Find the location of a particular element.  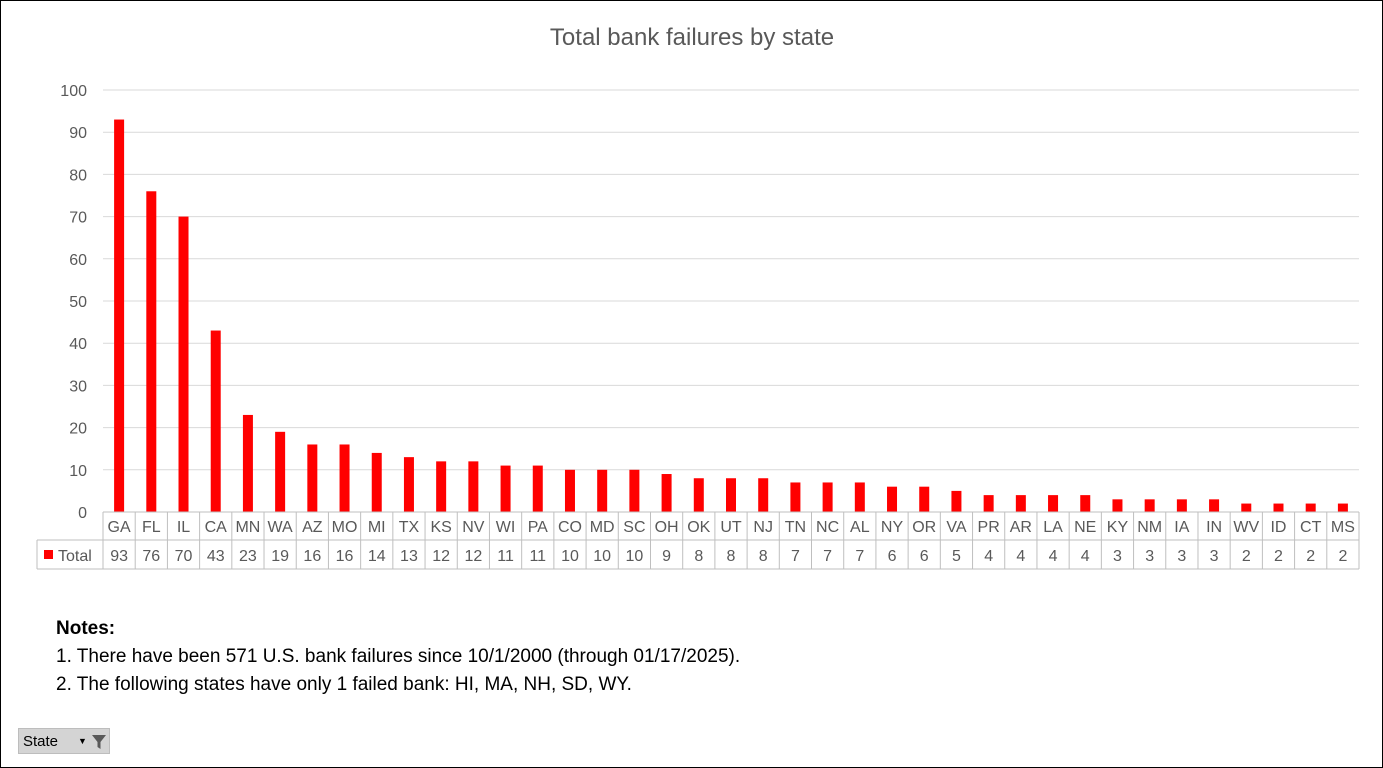

x-tick-label-SC: SC is located at coordinates (634, 527).